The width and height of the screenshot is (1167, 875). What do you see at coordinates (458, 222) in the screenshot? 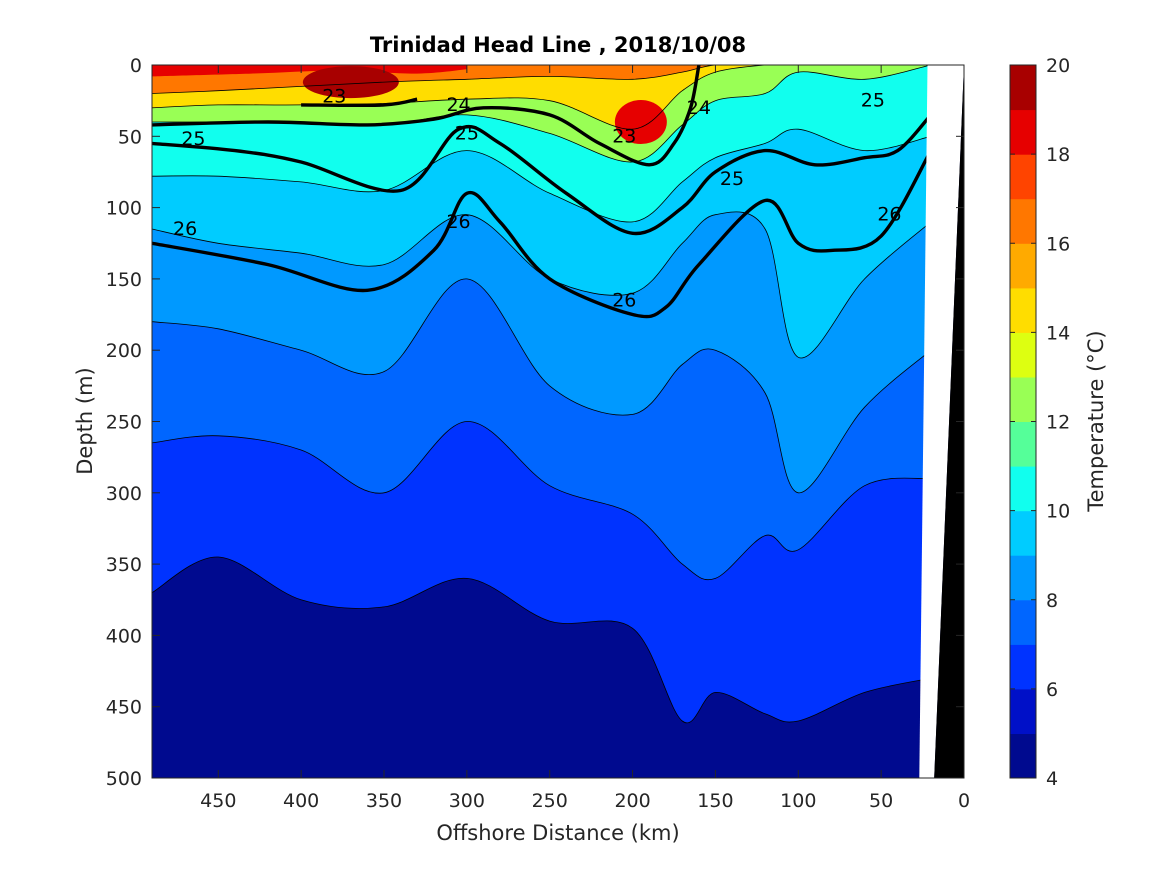
I see `contour-label-26-8: 26` at bounding box center [458, 222].